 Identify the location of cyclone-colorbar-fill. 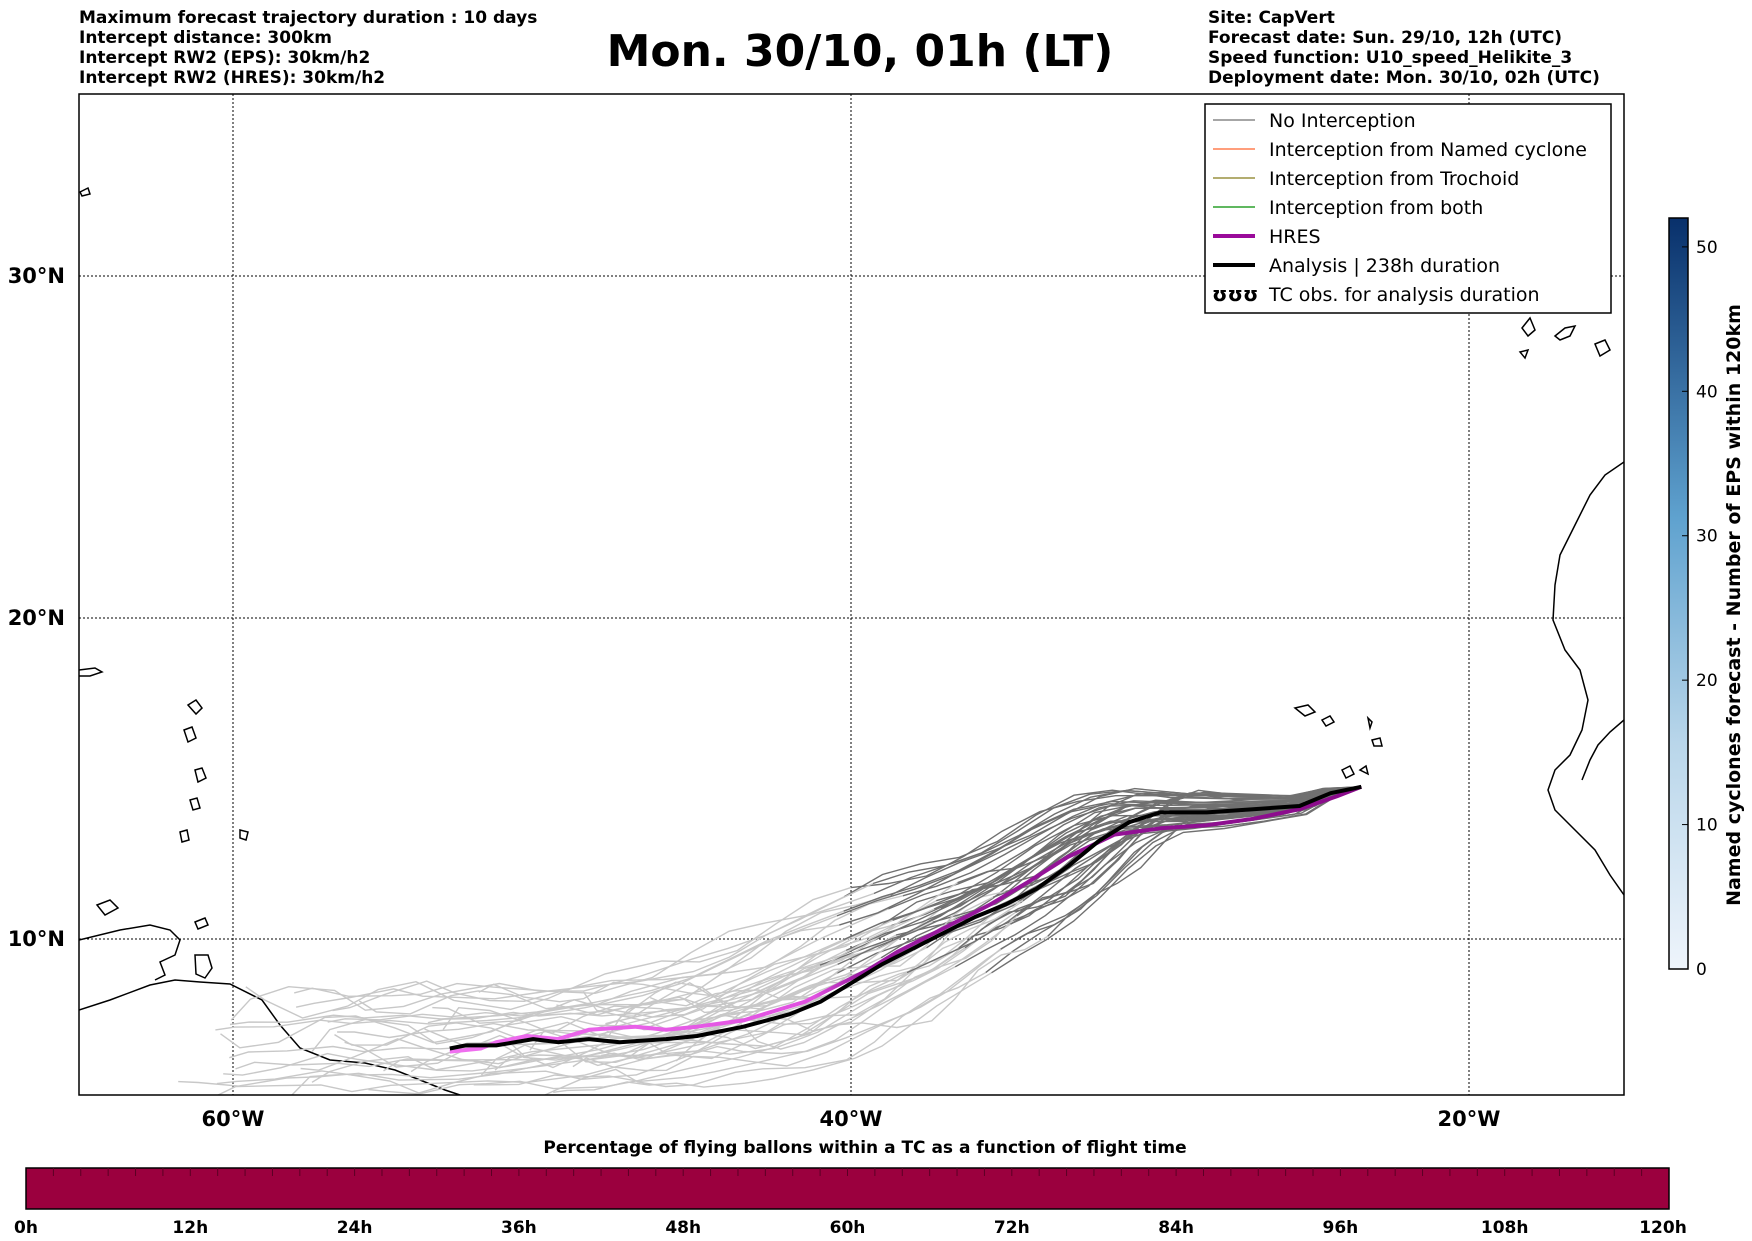
(1678, 593).